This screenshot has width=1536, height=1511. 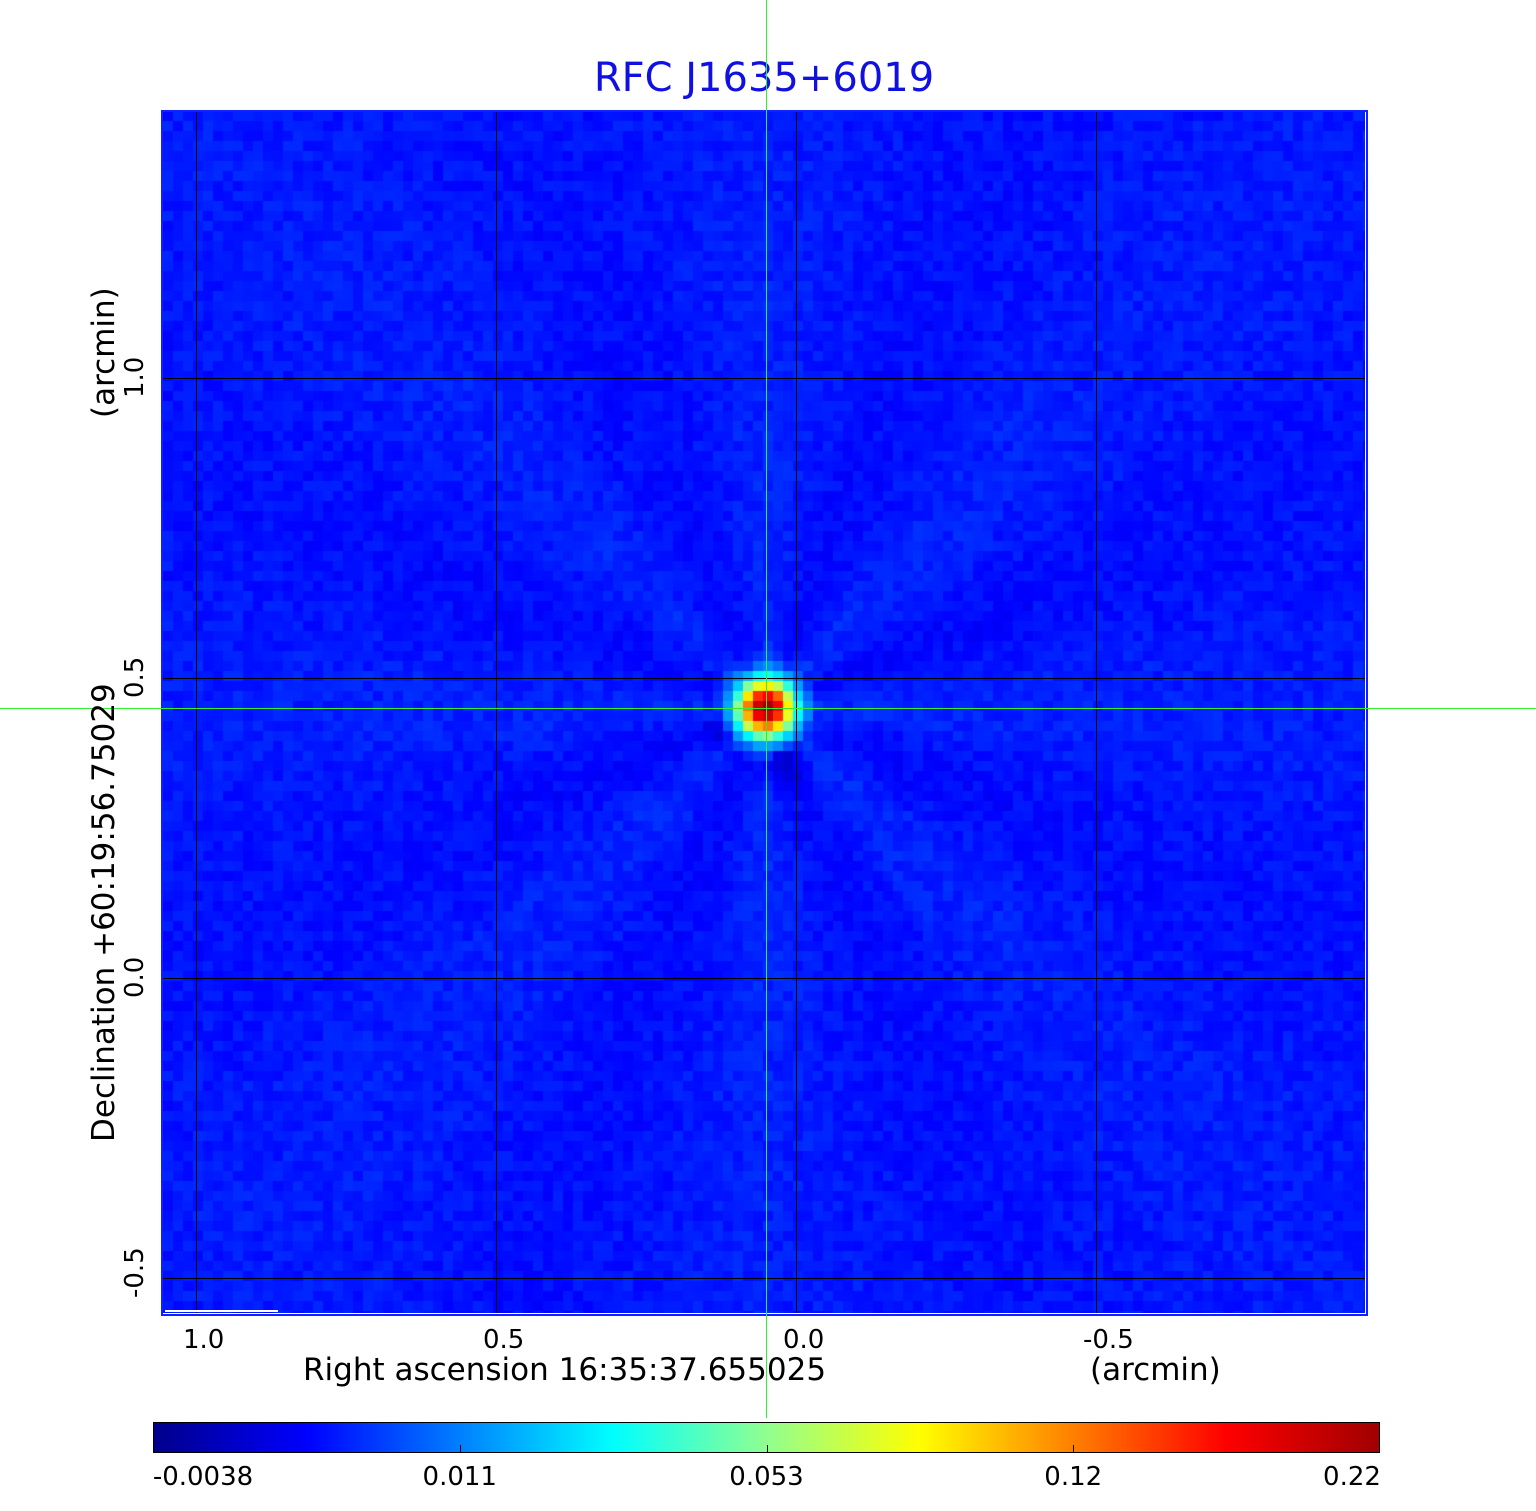 I want to click on y-tick-label: 0.0, so click(x=135, y=977).